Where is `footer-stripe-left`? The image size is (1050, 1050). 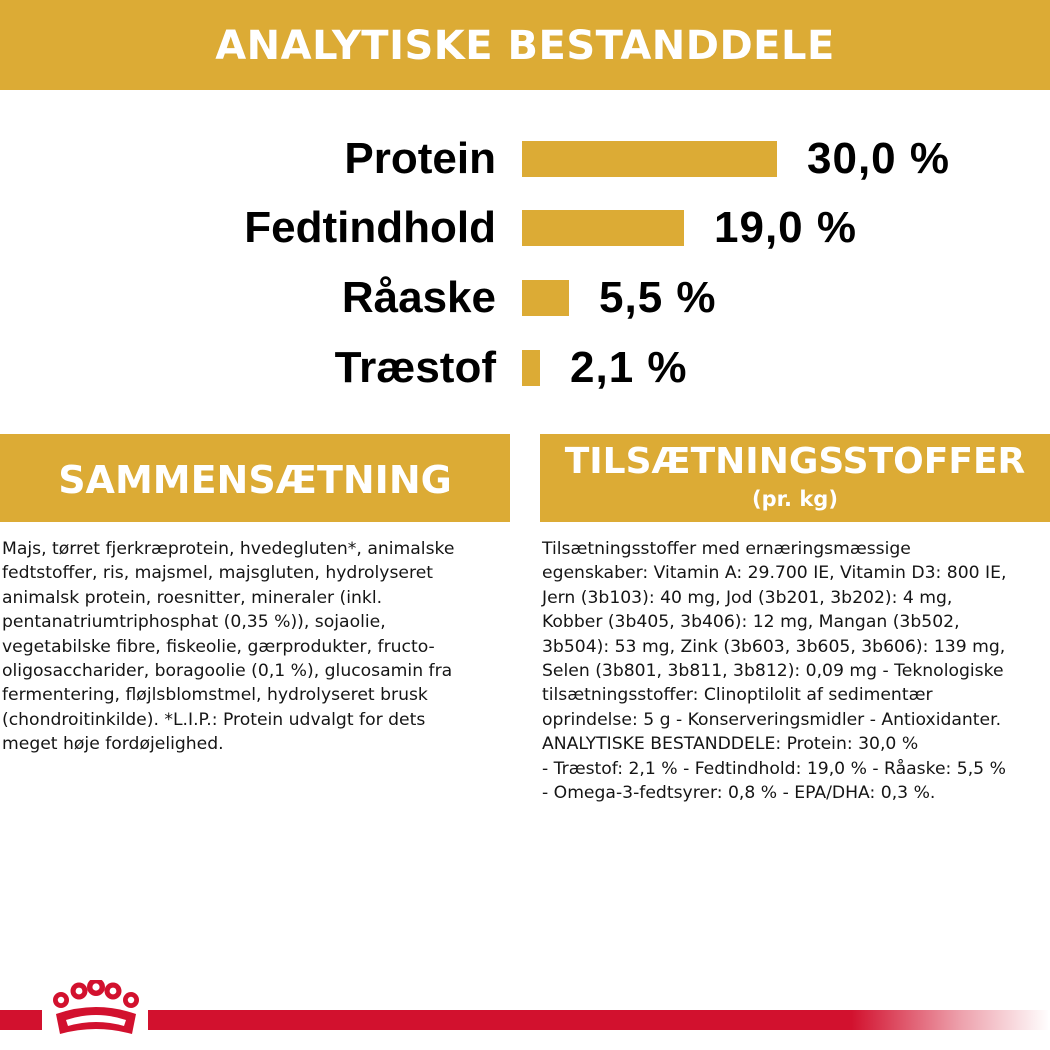 footer-stripe-left is located at coordinates (21, 1020).